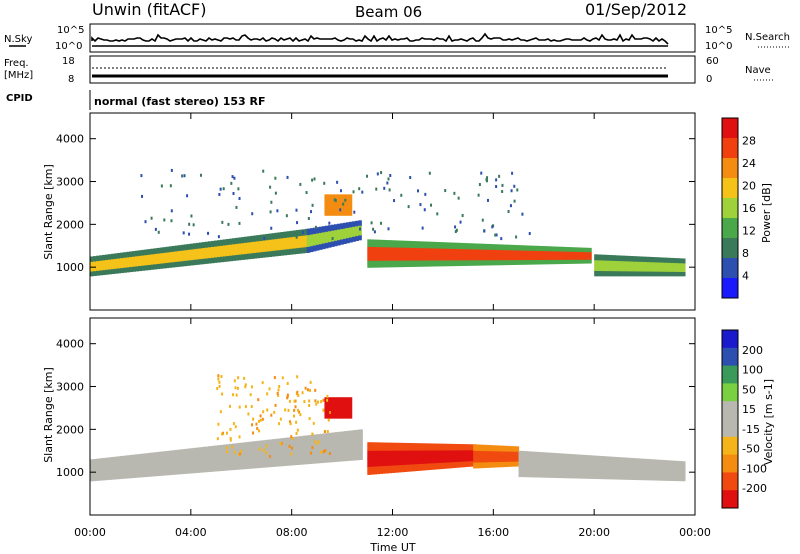  Describe the element at coordinates (397, 38) in the screenshot. I see `nsky-panel: N.Sky 10^5 10^0 10^5 10^0 N.Search` at that location.